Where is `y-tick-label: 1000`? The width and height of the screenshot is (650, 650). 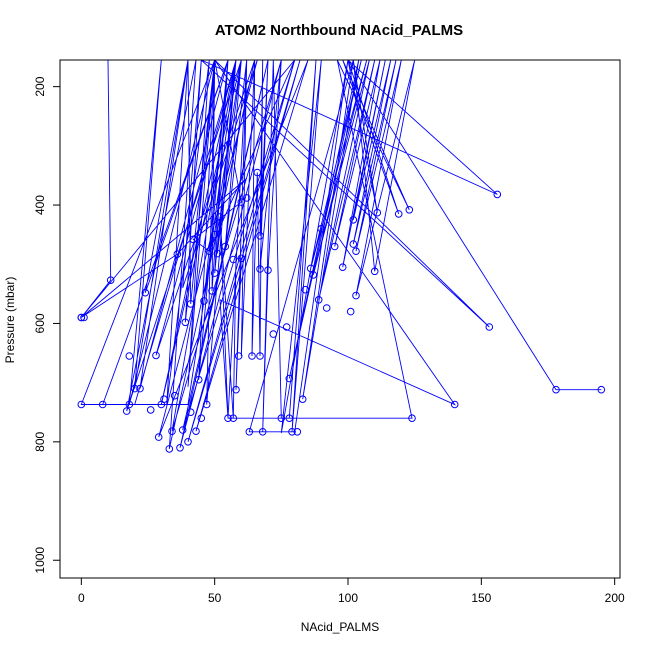
y-tick-label: 1000 is located at coordinates (40, 560).